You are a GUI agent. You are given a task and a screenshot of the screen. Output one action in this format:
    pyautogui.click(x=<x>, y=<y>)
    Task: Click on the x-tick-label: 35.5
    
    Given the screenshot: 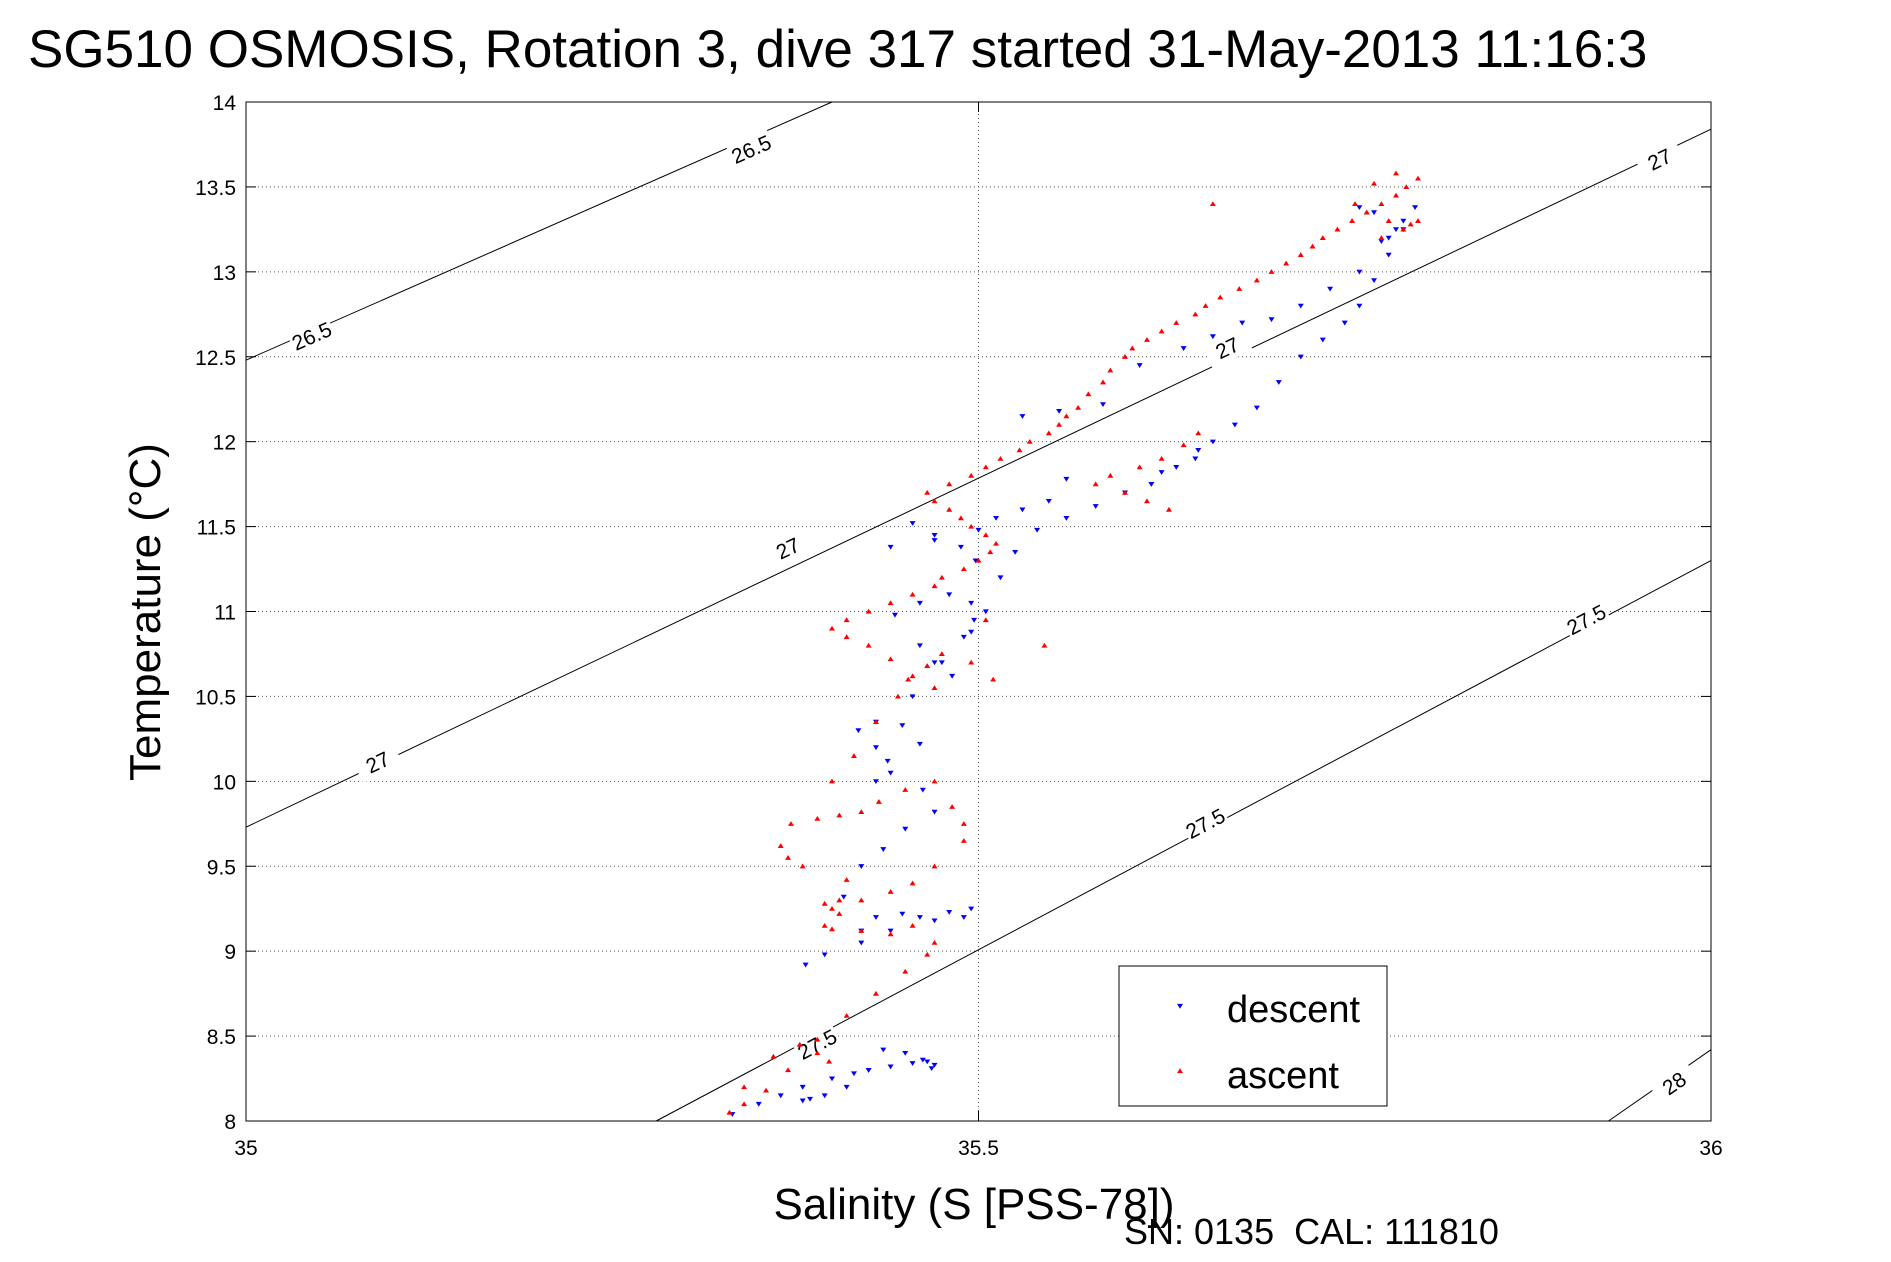 What is the action you would take?
    pyautogui.click(x=978, y=1148)
    